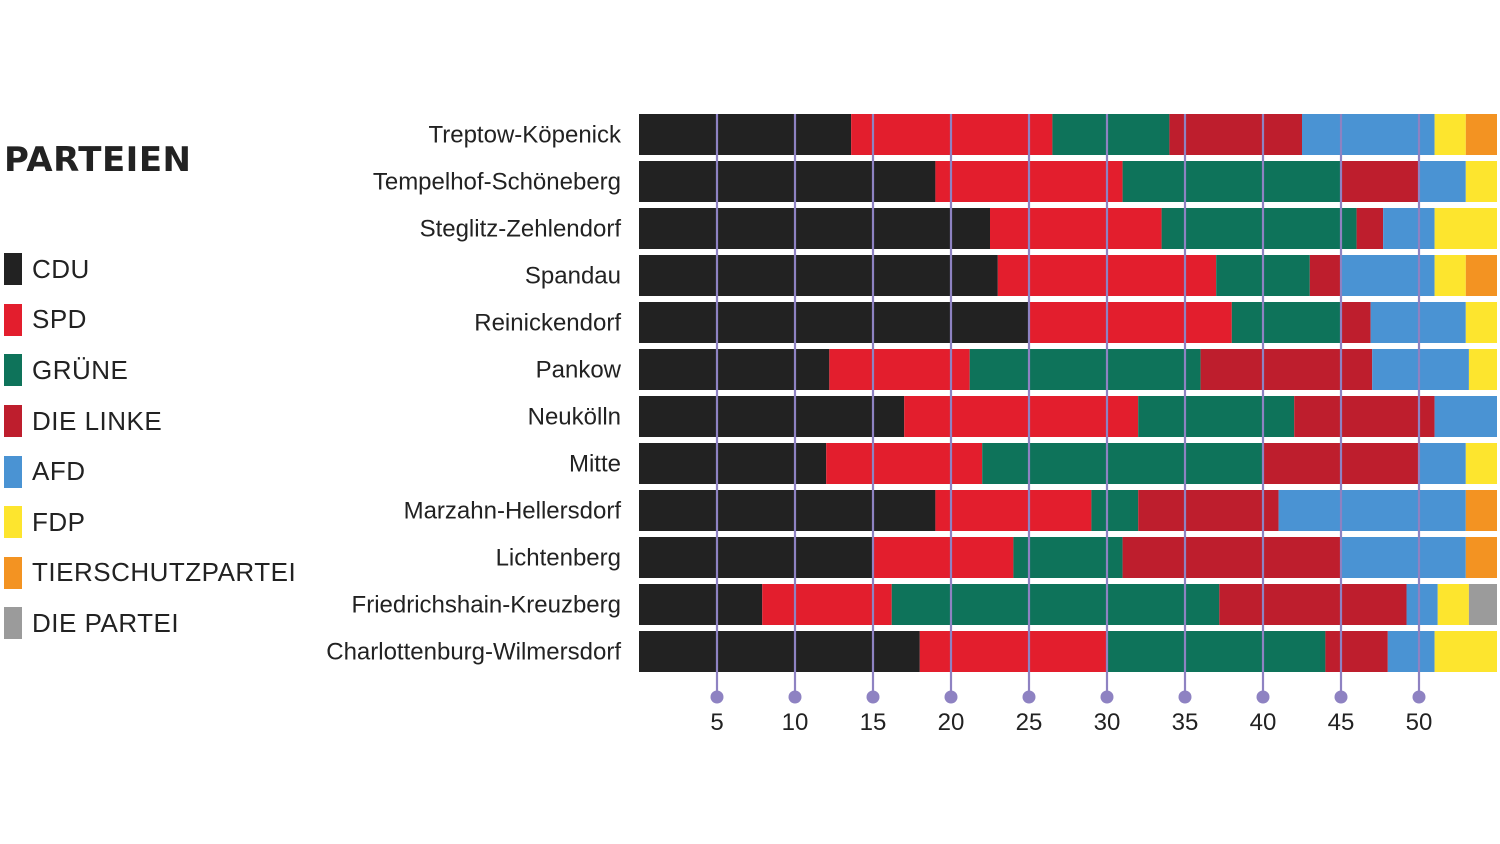 This screenshot has width=1500, height=844. What do you see at coordinates (1185, 722) in the screenshot?
I see `tick-label: 35` at bounding box center [1185, 722].